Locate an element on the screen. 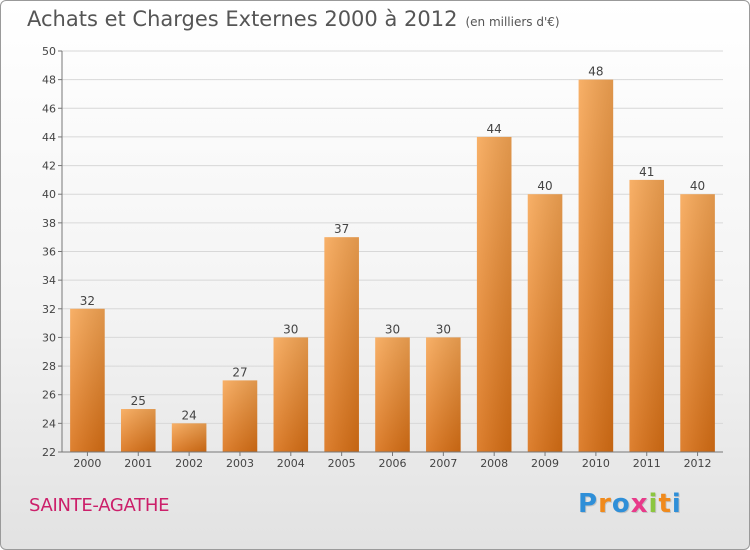 The height and width of the screenshot is (550, 750). data-label-2008: 44 is located at coordinates (494, 129).